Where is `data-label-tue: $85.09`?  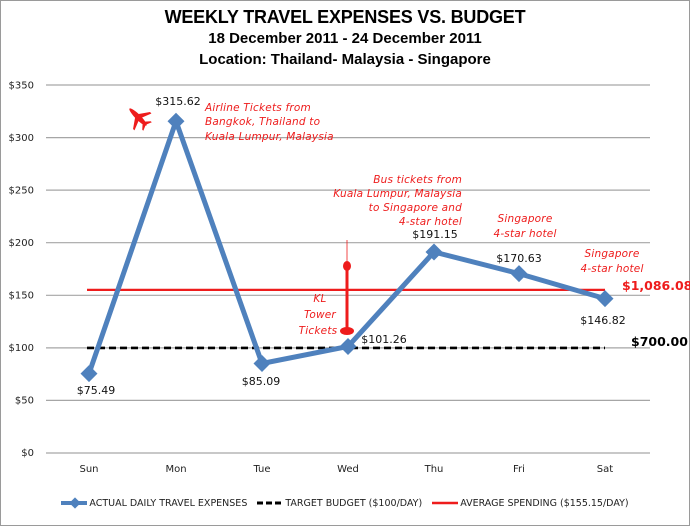 data-label-tue: $85.09 is located at coordinates (261, 381).